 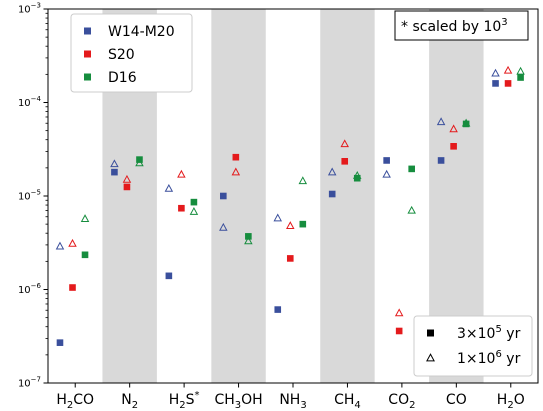 What do you see at coordinates (430, 333) in the screenshot?
I see `legend-square-marker` at bounding box center [430, 333].